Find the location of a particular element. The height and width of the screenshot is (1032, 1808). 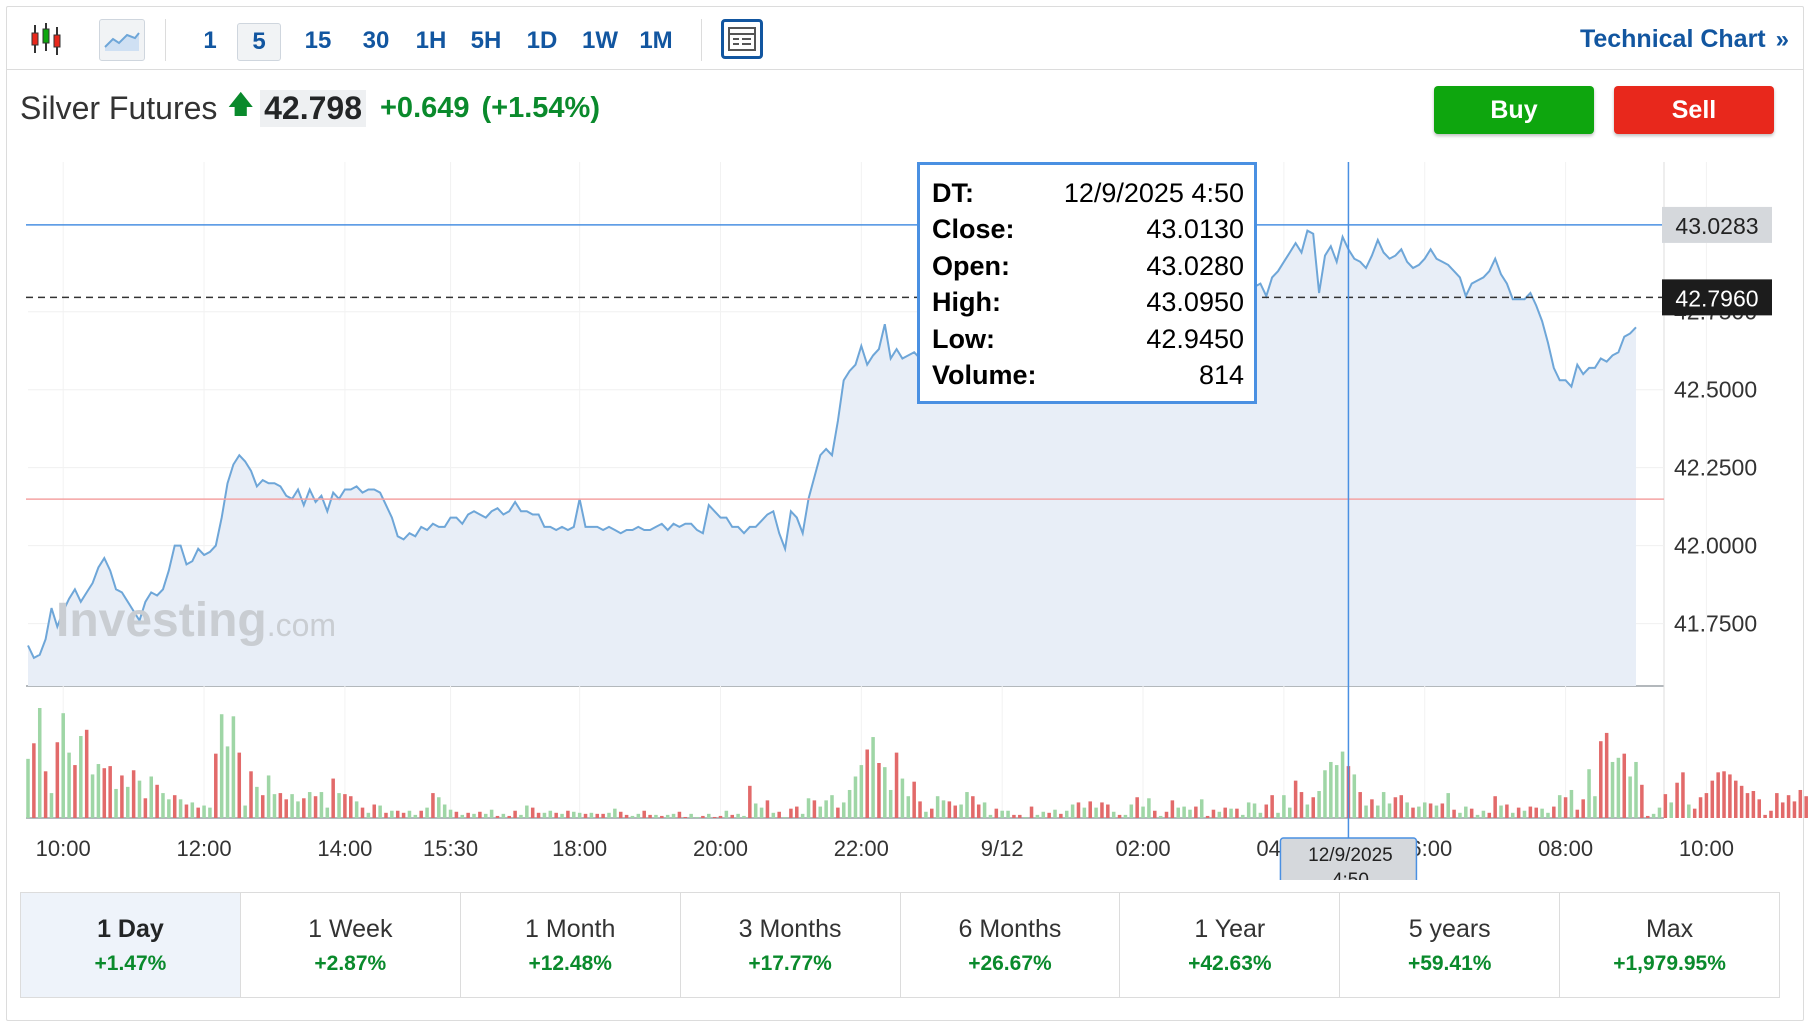

candlestick-chart-icon is located at coordinates (47, 39).